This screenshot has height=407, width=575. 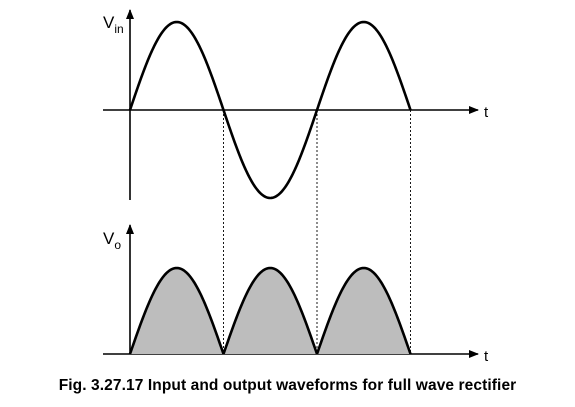 I want to click on input-x-label: t, so click(x=486, y=112).